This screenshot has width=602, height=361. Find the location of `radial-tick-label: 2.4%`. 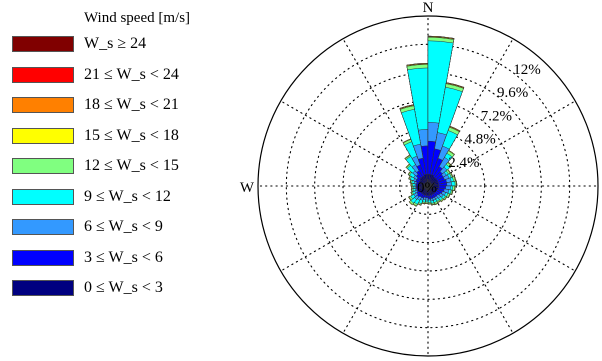

radial-tick-label: 2.4% is located at coordinates (463, 163).